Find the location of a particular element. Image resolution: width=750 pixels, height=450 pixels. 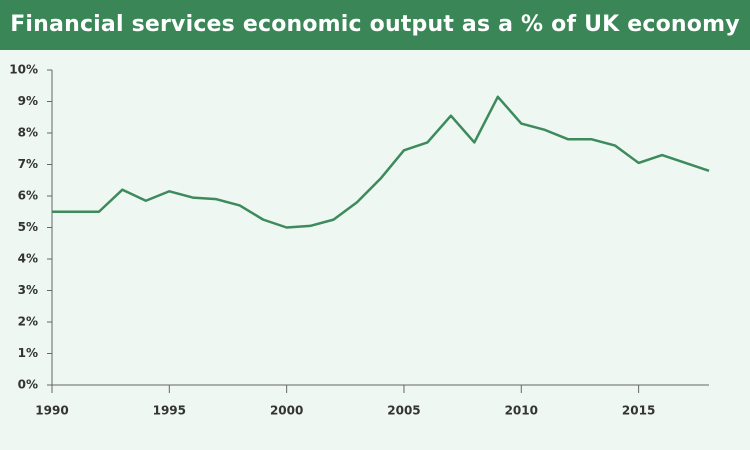

y-tick-label: 8% is located at coordinates (28, 133).